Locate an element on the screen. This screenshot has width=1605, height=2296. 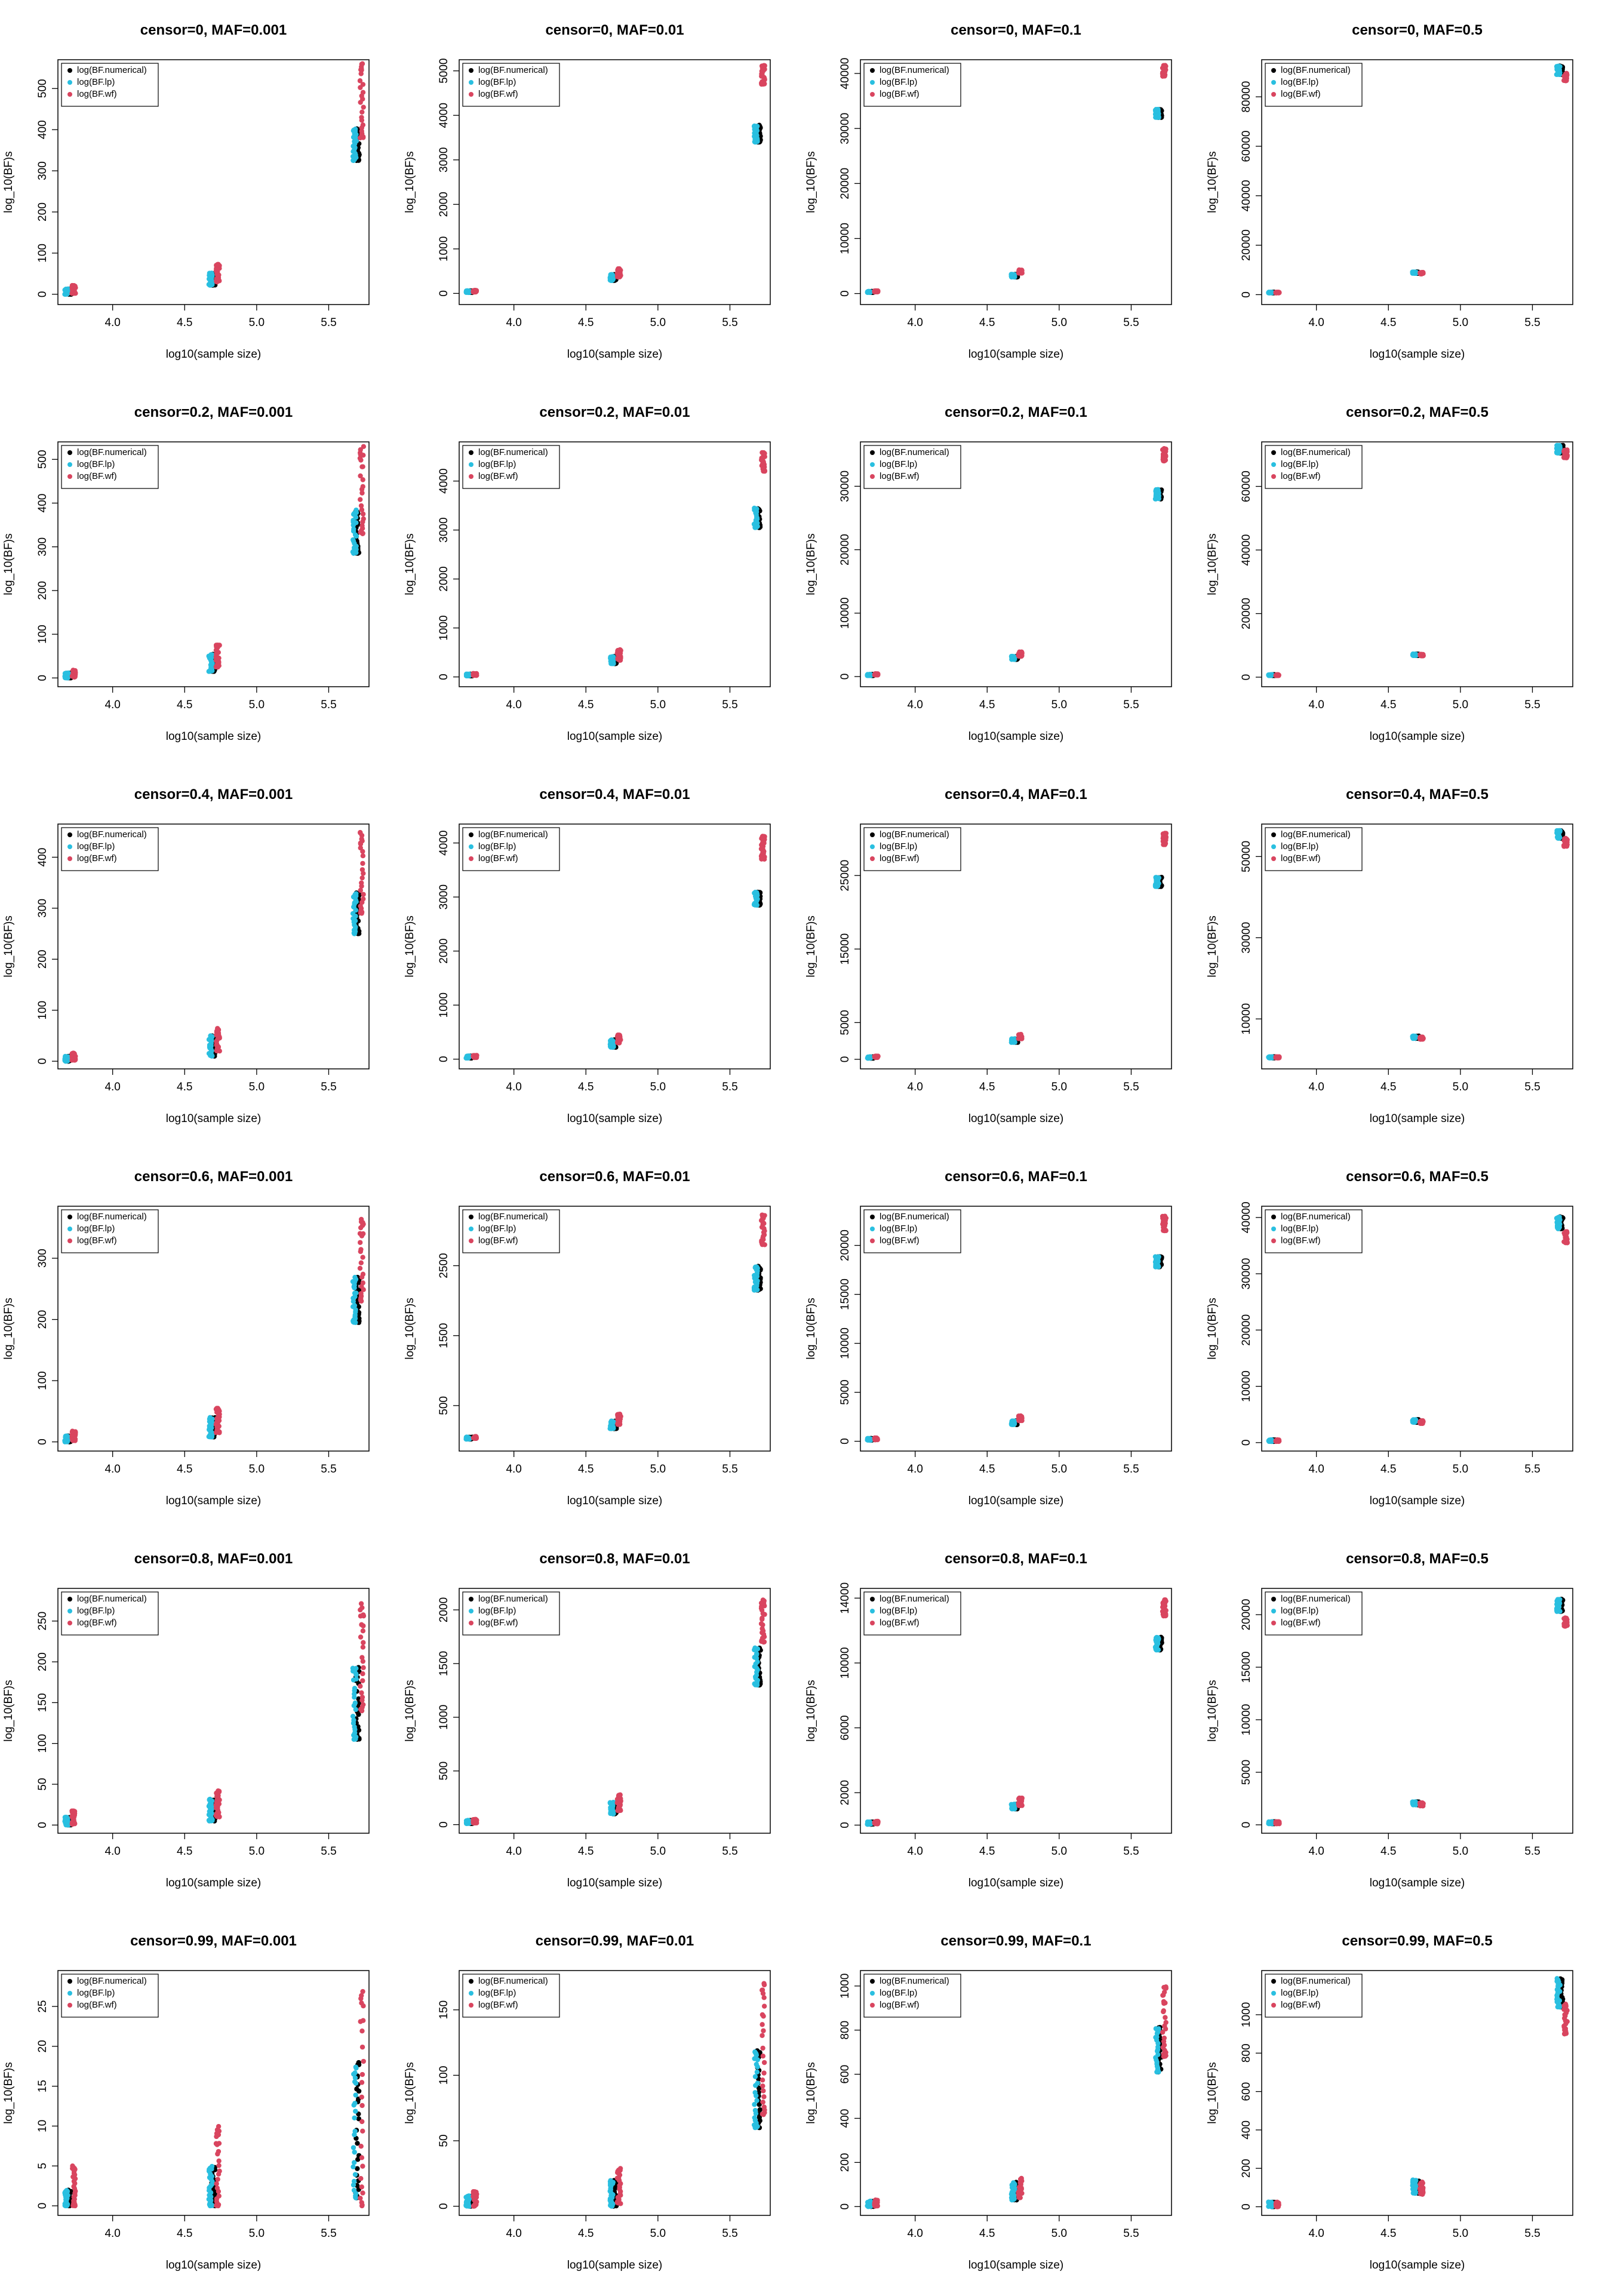
y-tick-label: 1500 is located at coordinates (444, 1335).